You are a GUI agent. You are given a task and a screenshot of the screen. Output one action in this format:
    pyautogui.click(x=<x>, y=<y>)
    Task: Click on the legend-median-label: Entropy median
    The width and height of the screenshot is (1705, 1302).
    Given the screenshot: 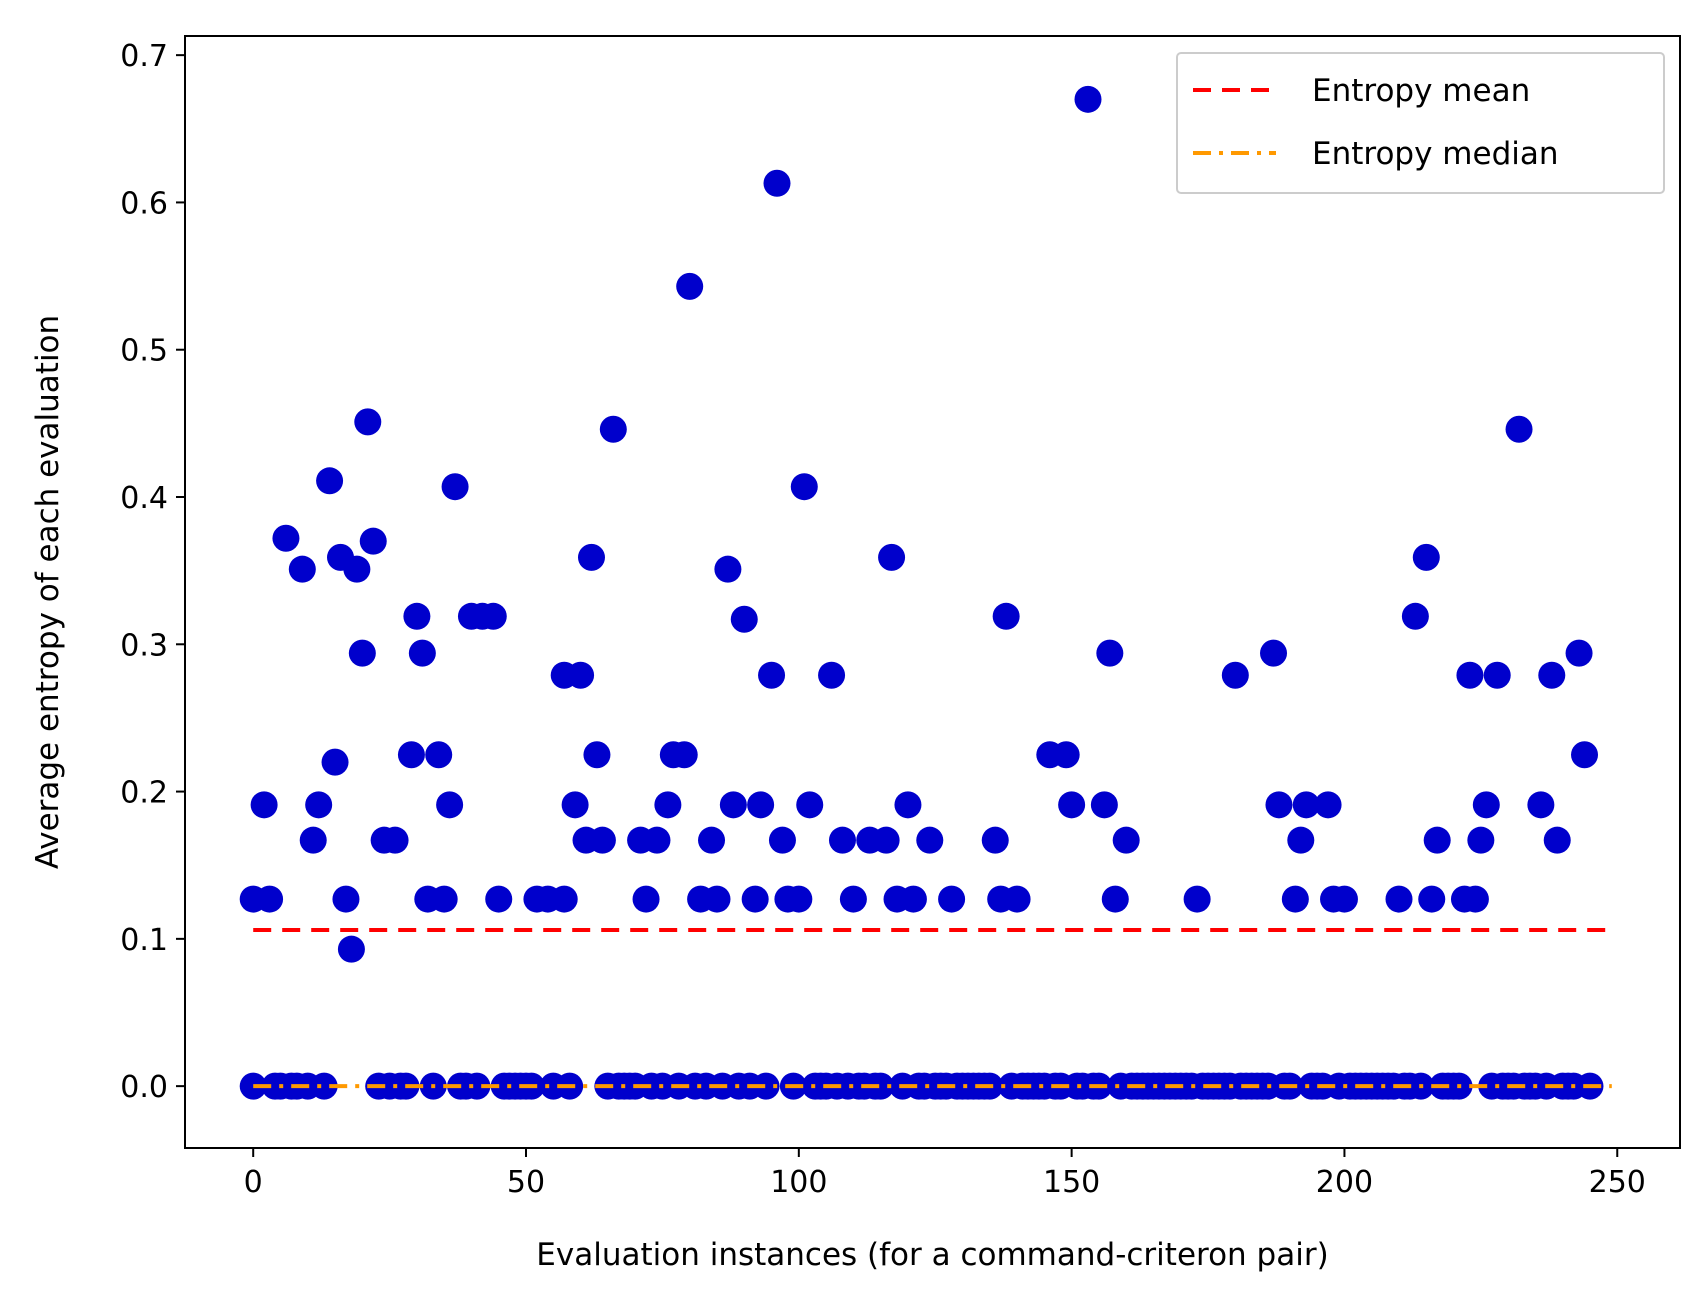 What is the action you would take?
    pyautogui.click(x=1435, y=154)
    